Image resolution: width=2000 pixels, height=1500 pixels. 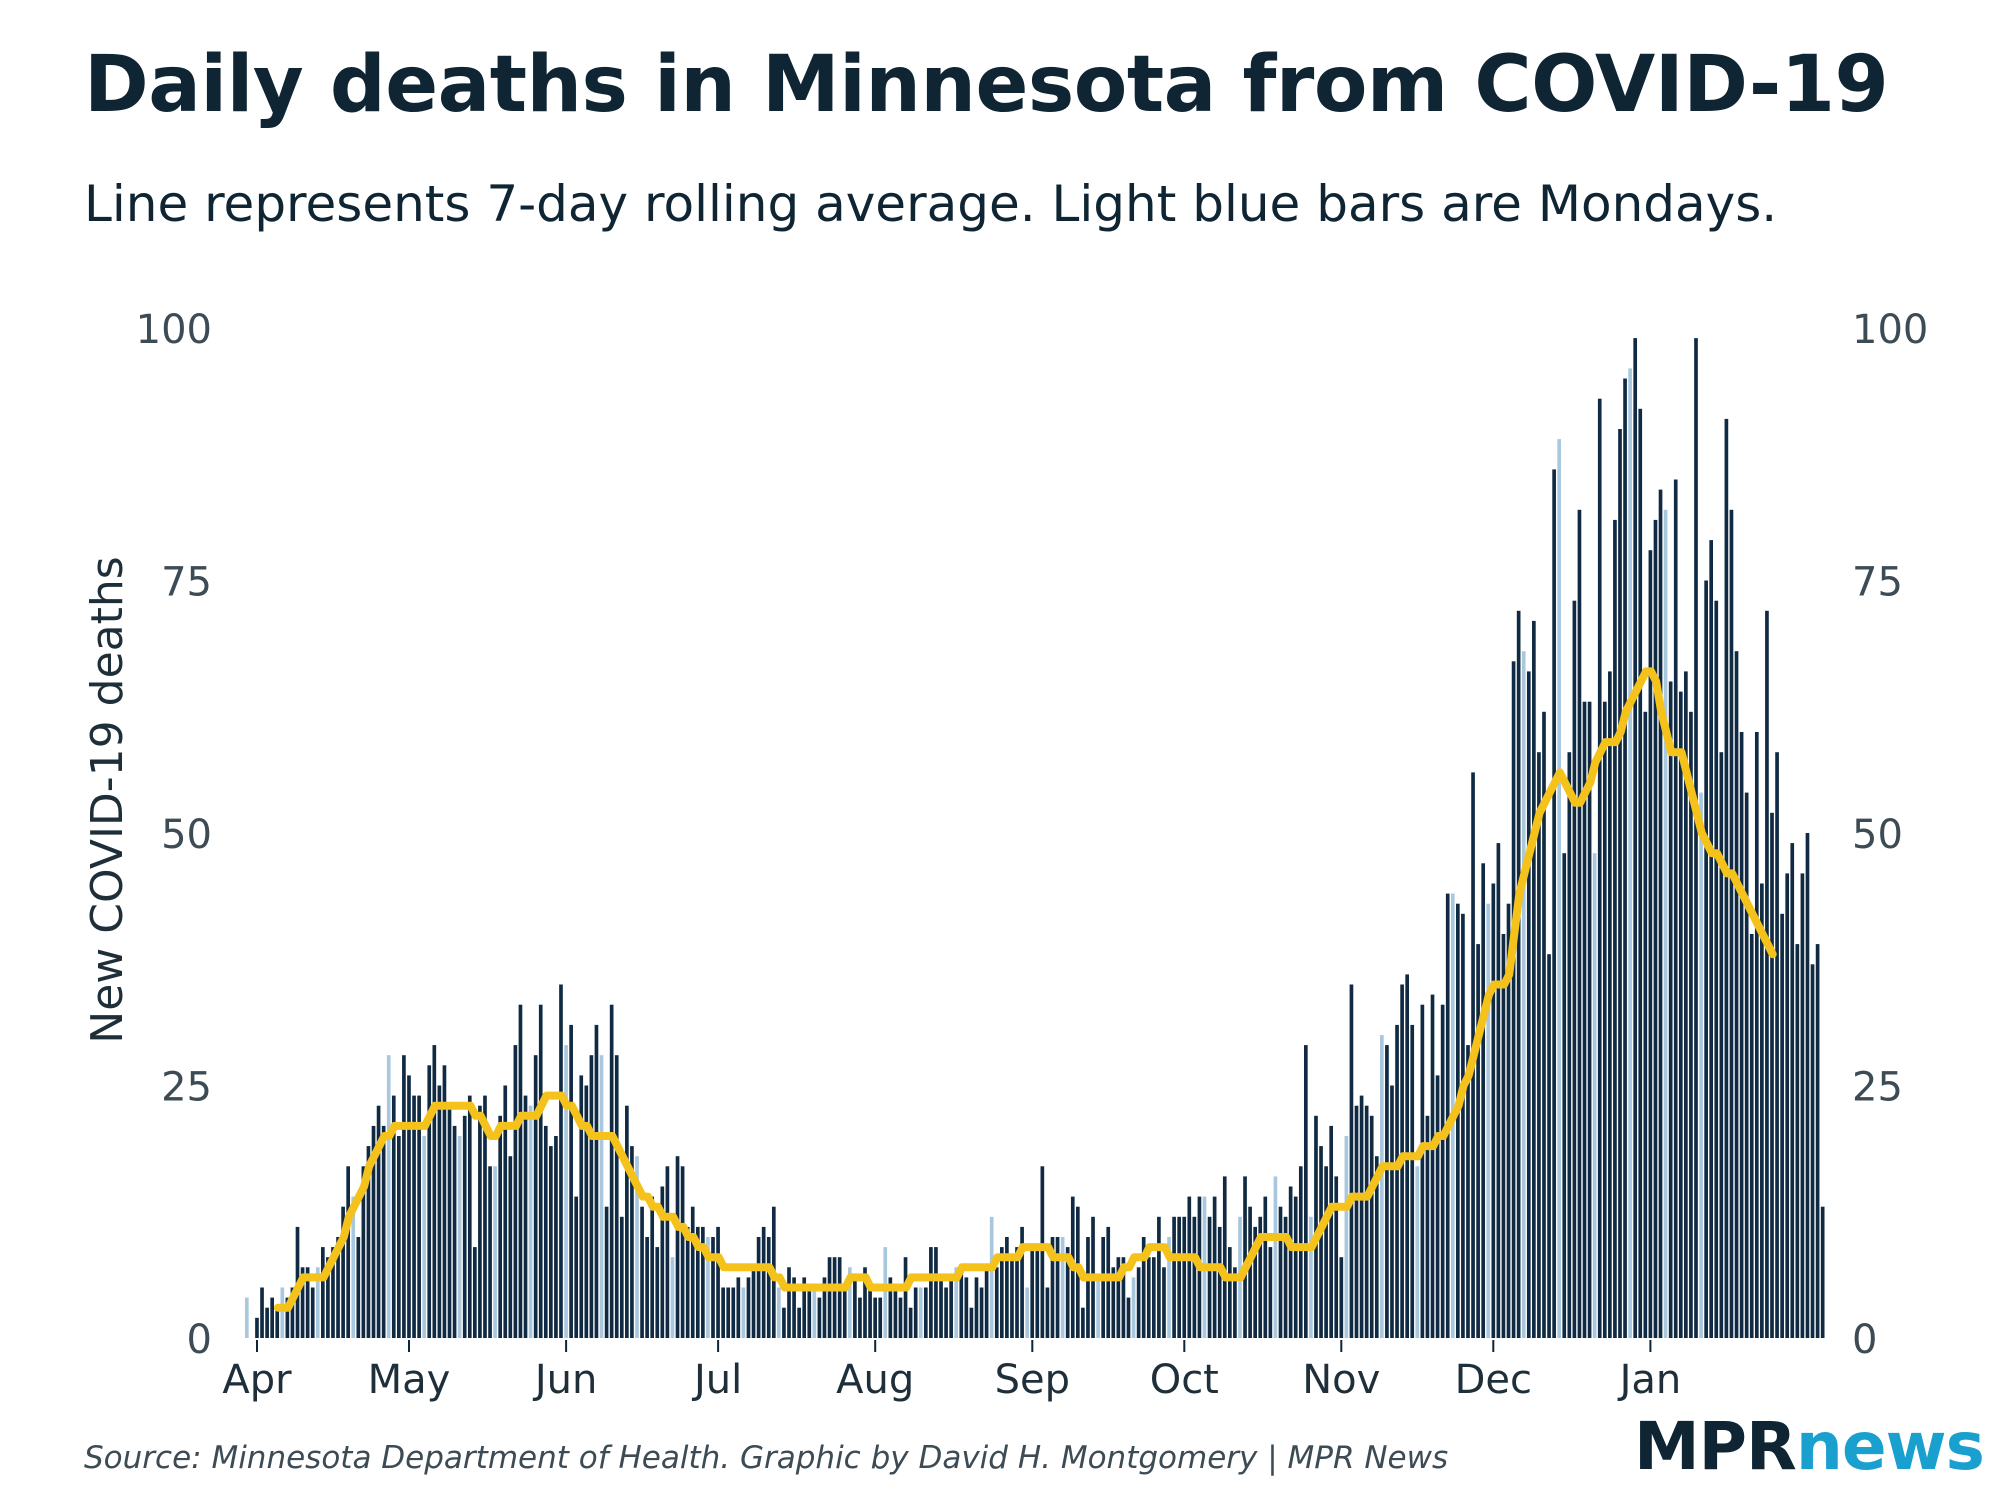 I want to click on y-tick-label-left: 75, so click(x=186, y=583).